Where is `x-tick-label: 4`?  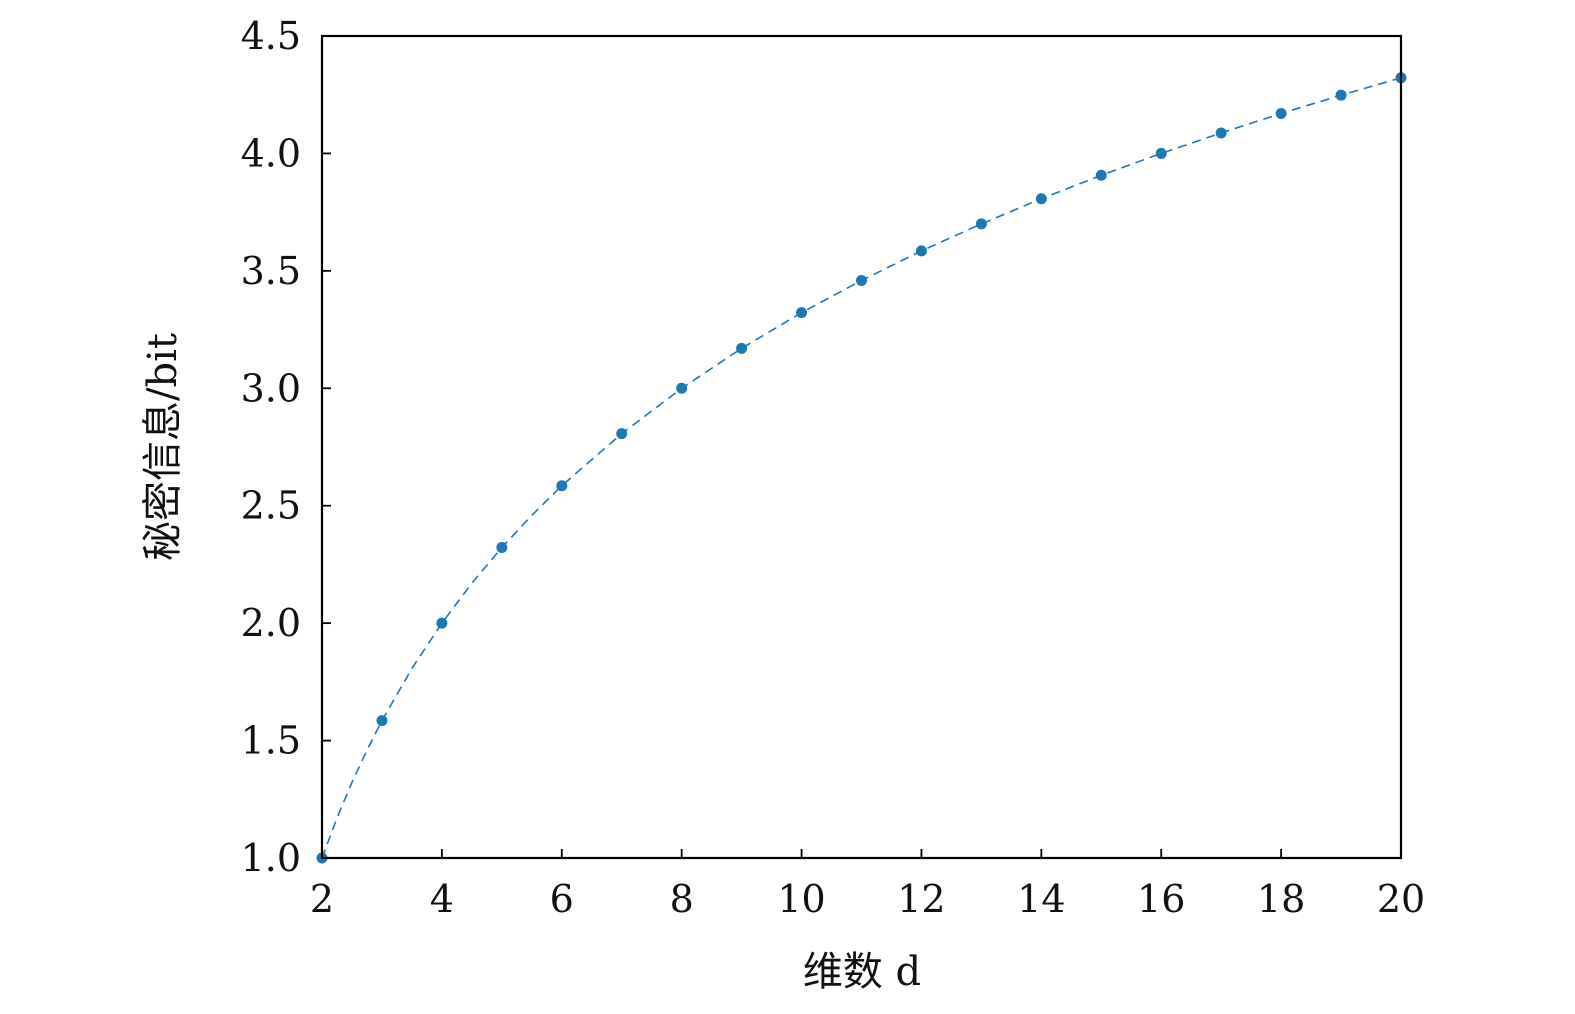
x-tick-label: 4 is located at coordinates (442, 899).